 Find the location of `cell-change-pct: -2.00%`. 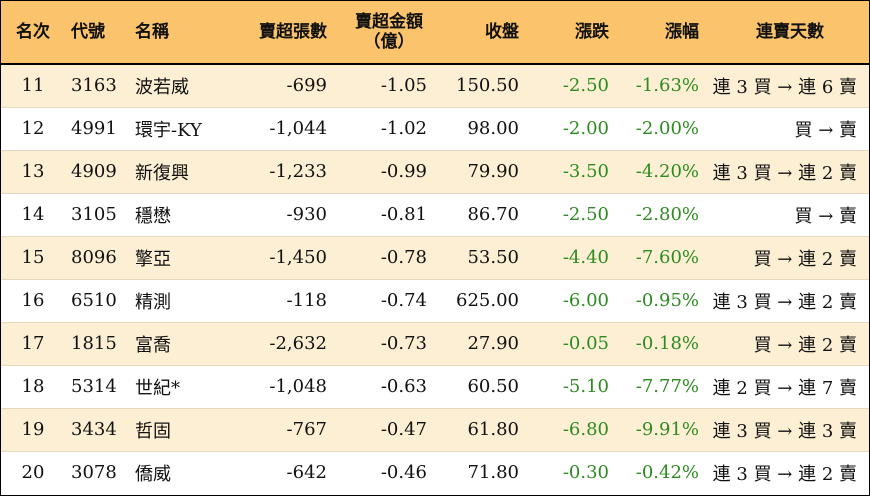

cell-change-pct: -2.00% is located at coordinates (666, 129).